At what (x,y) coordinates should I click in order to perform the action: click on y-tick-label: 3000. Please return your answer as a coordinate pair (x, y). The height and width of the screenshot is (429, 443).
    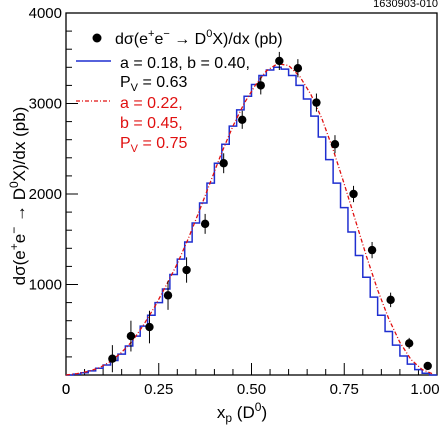
    Looking at the image, I should click on (45, 104).